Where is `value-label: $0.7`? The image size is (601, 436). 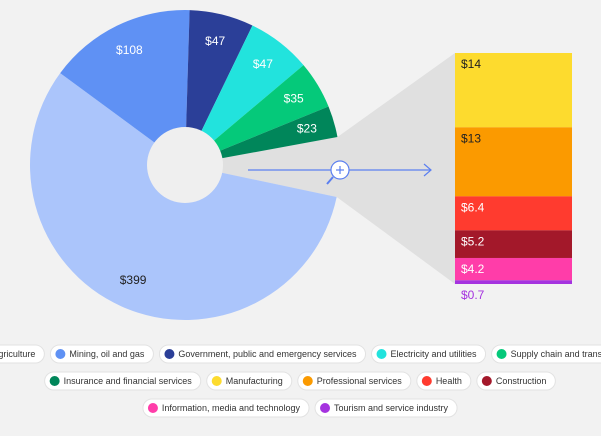 value-label: $0.7 is located at coordinates (473, 295).